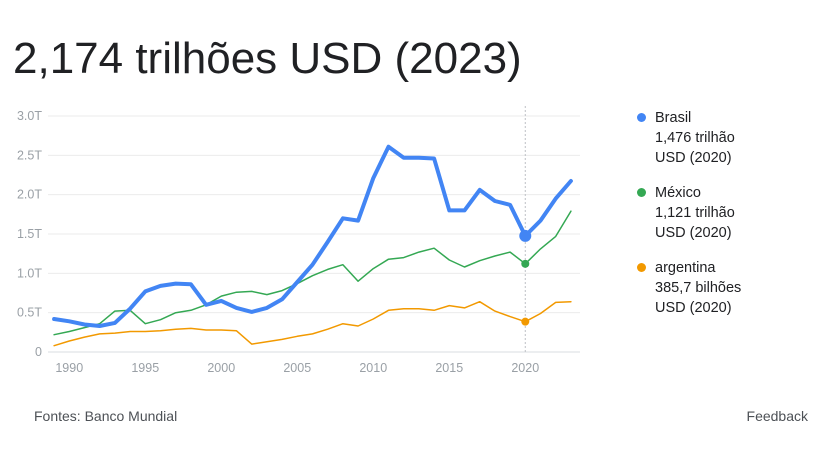 This screenshot has height=450, width=817. I want to click on y-tick-label: 2.5T, so click(29, 155).